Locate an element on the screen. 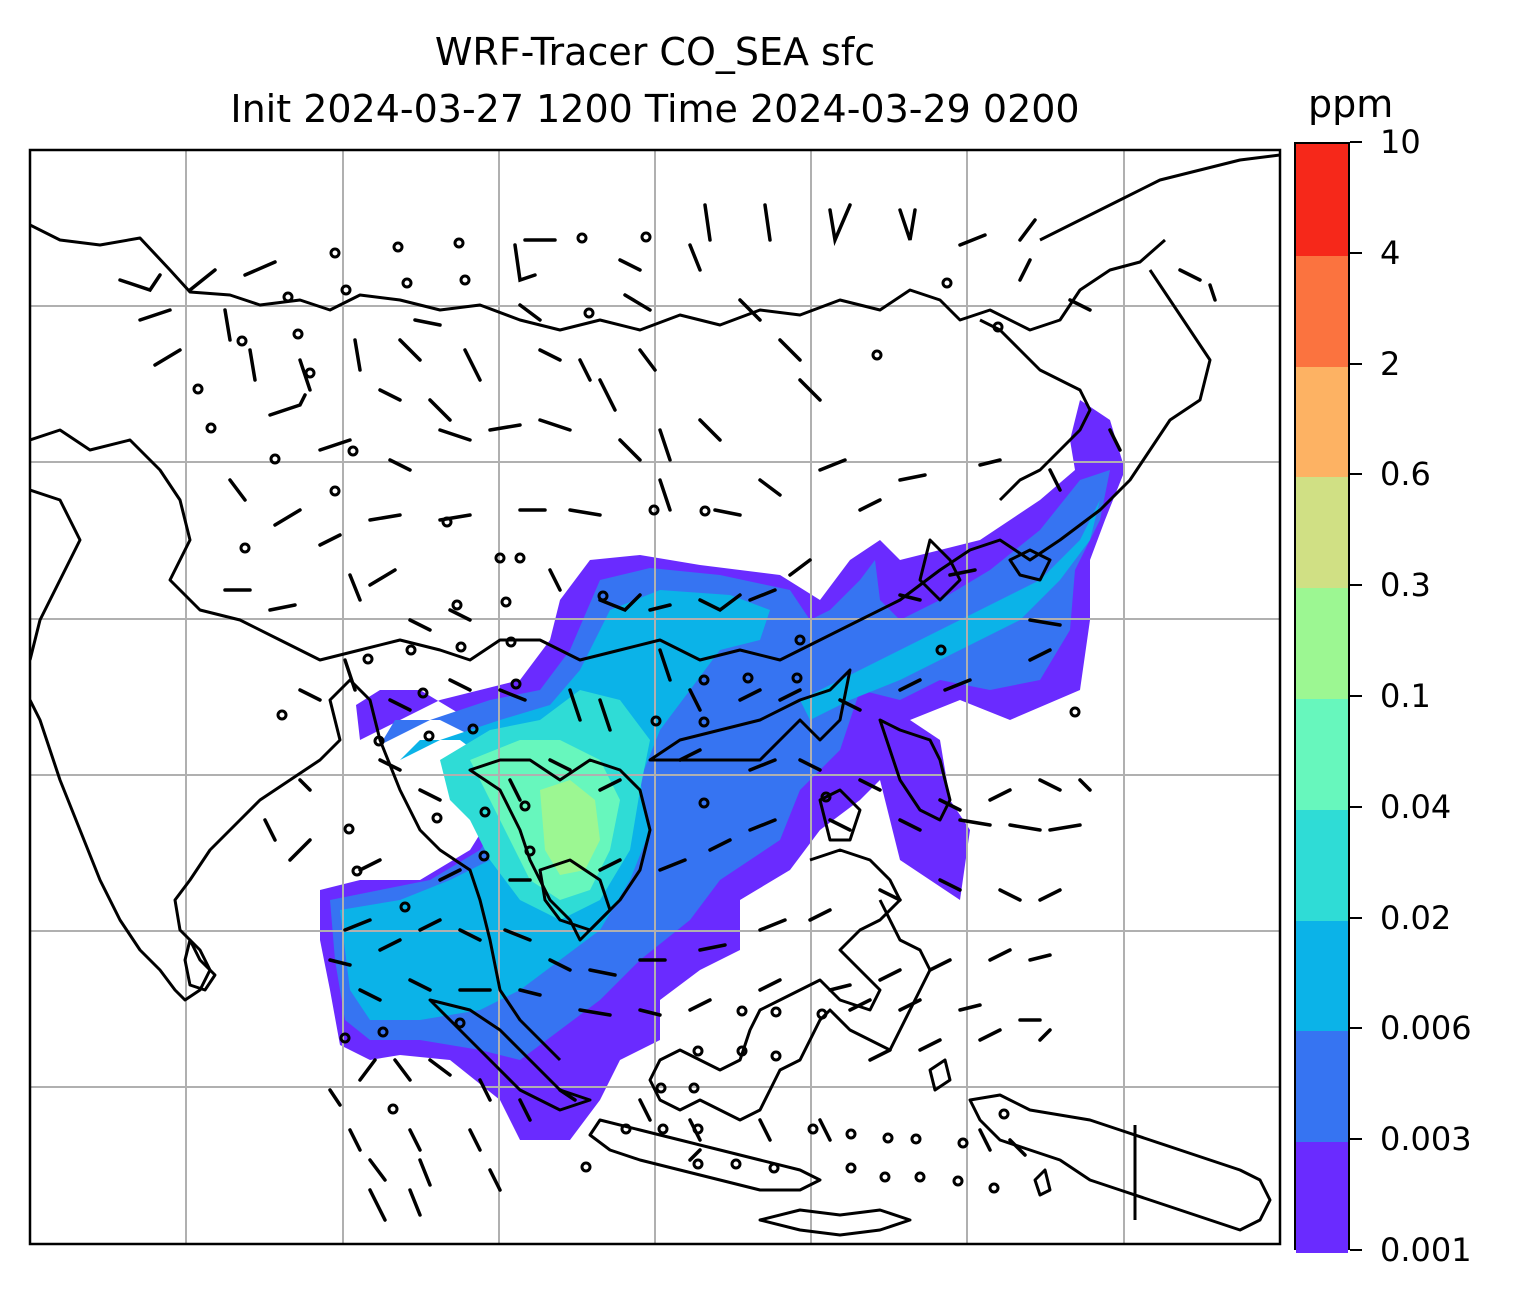 This screenshot has height=1306, width=1528. tracer-field-highest is located at coordinates (570, 827).